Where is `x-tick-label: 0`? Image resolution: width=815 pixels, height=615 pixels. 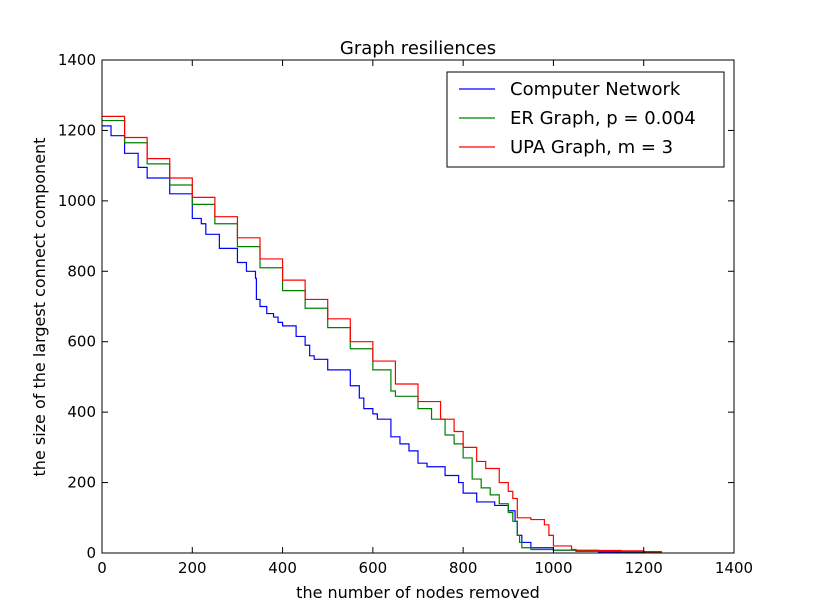
x-tick-label: 0 is located at coordinates (102, 568).